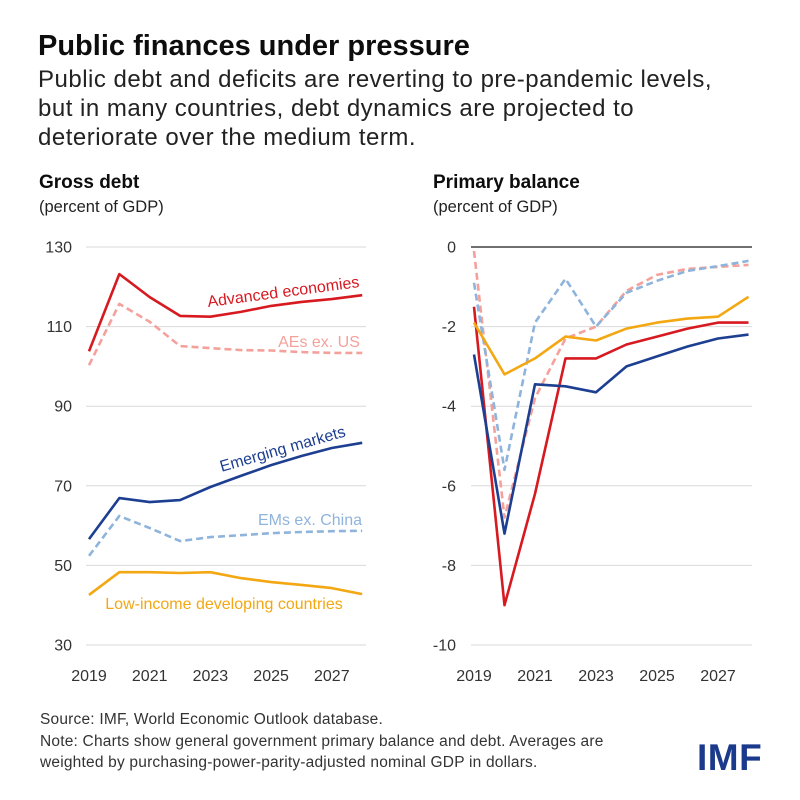 Image resolution: width=800 pixels, height=800 pixels. What do you see at coordinates (225, 535) in the screenshot?
I see `gross-debt-line-ems-ex-china` at bounding box center [225, 535].